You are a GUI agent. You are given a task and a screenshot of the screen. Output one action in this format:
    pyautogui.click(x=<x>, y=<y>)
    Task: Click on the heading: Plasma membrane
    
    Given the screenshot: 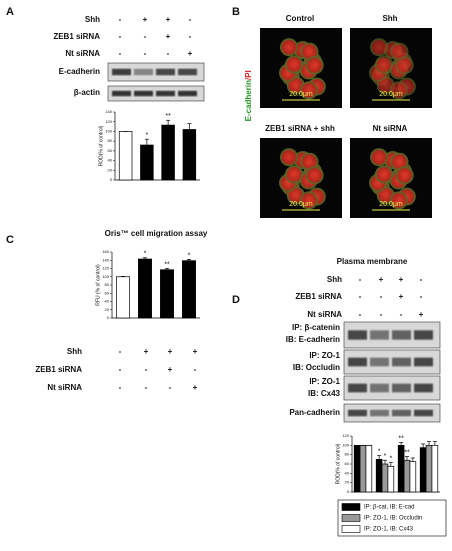 What is the action you would take?
    pyautogui.click(x=372, y=261)
    